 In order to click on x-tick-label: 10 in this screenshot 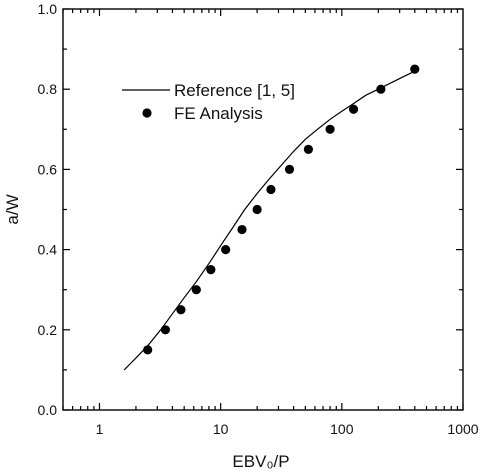, I will do `click(221, 429)`.